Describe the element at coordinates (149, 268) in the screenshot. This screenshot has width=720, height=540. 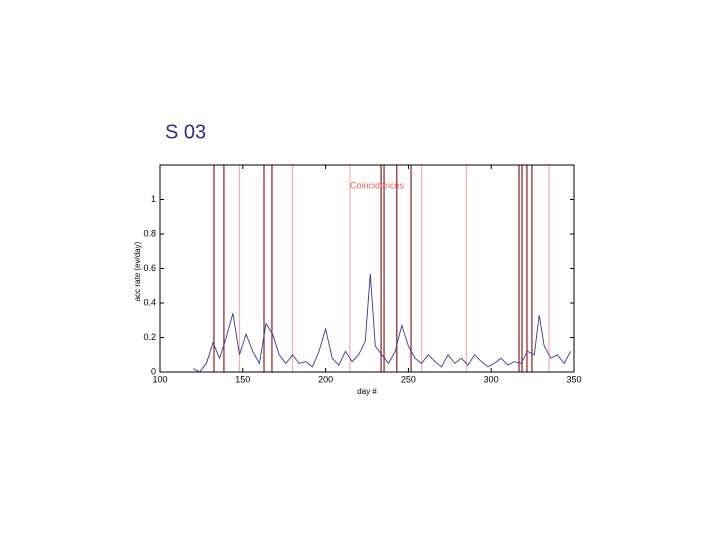
I see `y-tick-label: 0.6` at that location.